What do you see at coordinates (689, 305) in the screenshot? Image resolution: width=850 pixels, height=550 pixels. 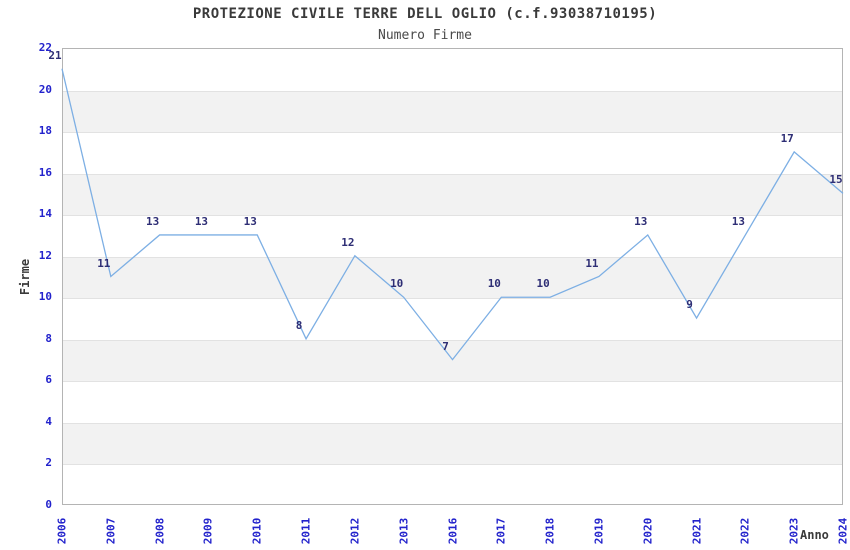 I see `data-point-label: 9` at bounding box center [689, 305].